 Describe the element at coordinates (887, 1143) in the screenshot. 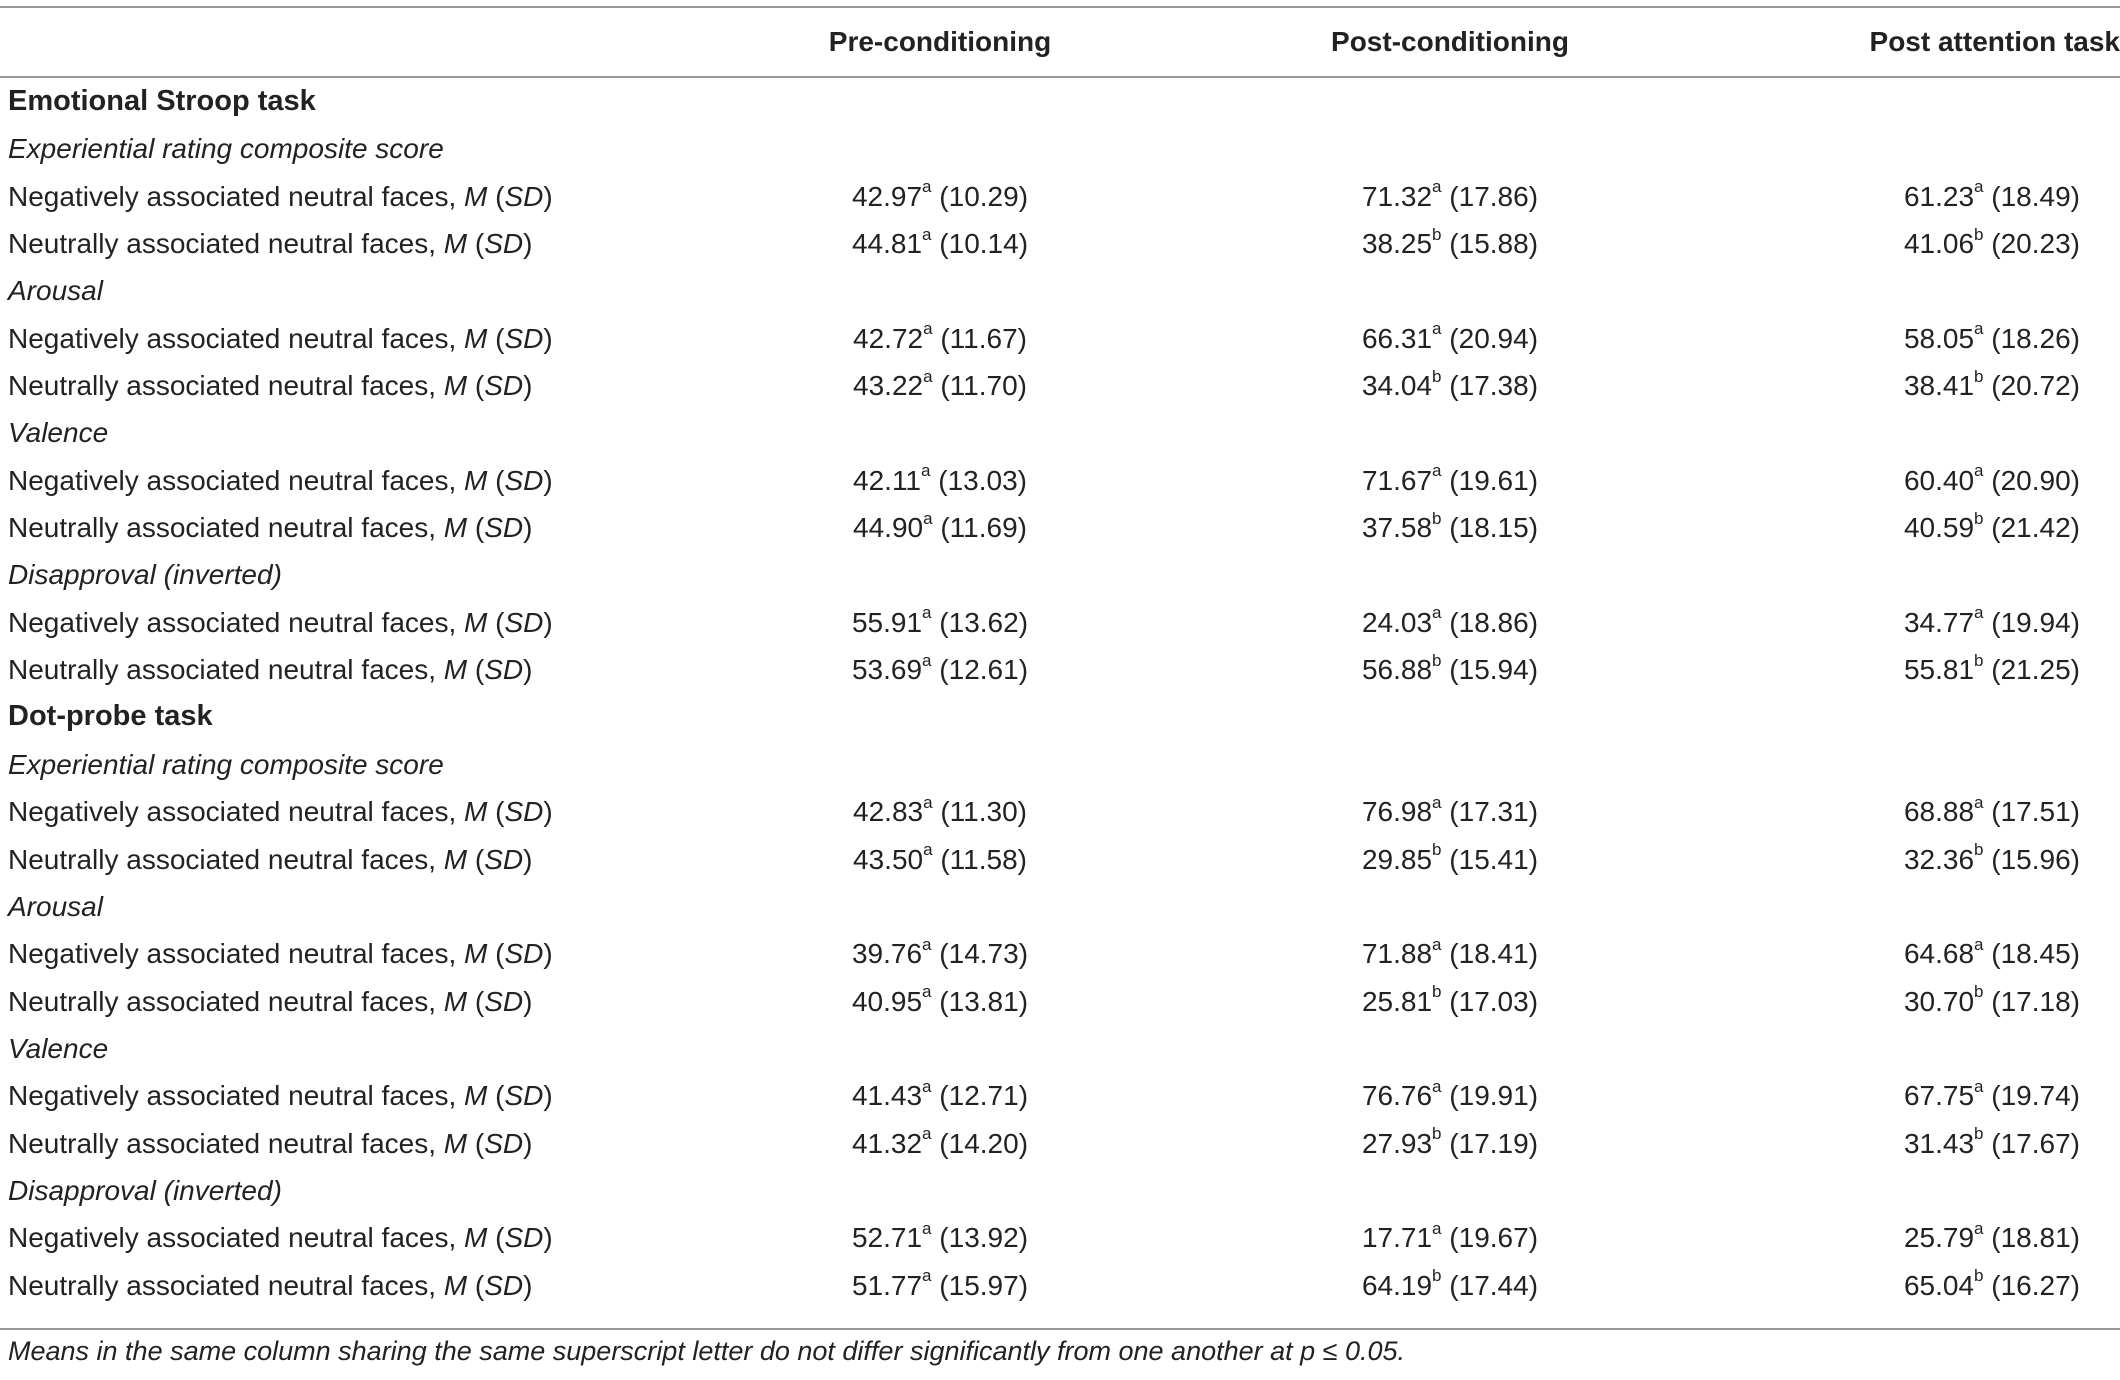

I see `mean-value: 41.32` at that location.